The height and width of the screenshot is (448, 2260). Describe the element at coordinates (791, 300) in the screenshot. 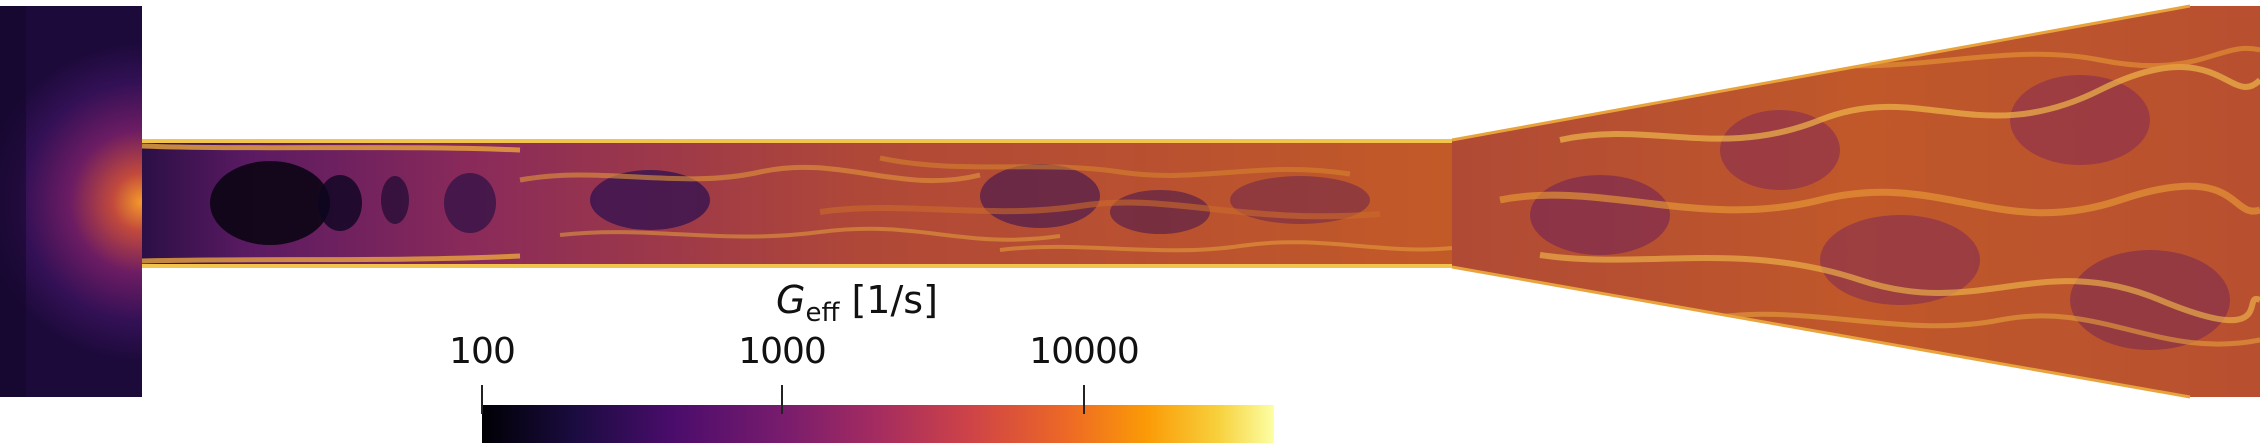

I see `colorbar-title-symbol: G` at that location.